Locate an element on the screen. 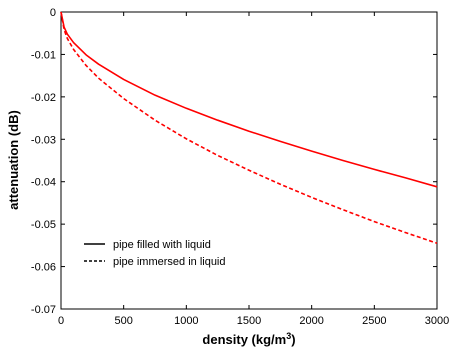 This screenshot has width=452, height=352. x-axis-label-suffix: ) is located at coordinates (293, 339).